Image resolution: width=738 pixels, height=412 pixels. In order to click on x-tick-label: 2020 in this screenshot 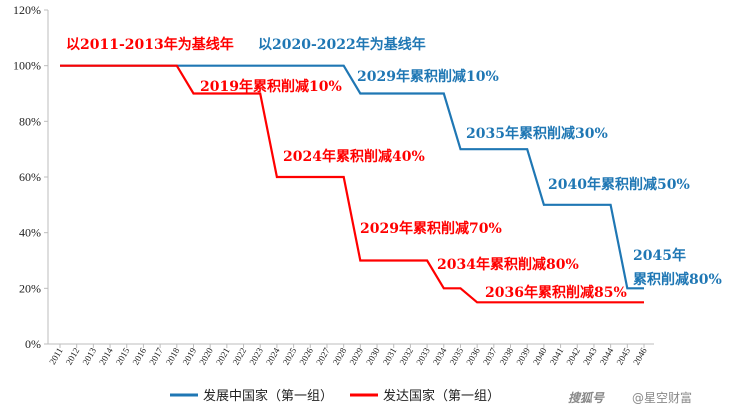, I will do `click(206, 356)`.